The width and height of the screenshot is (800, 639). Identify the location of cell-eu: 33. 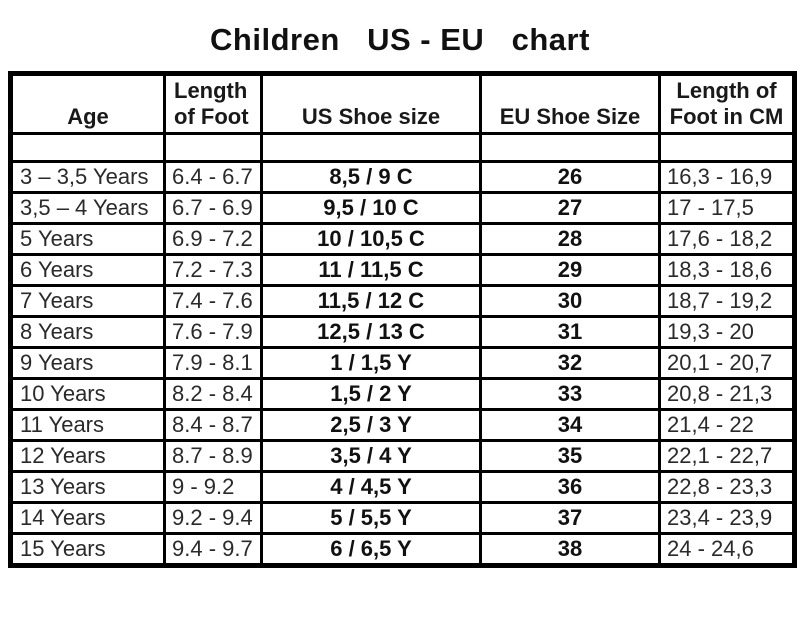
(570, 394).